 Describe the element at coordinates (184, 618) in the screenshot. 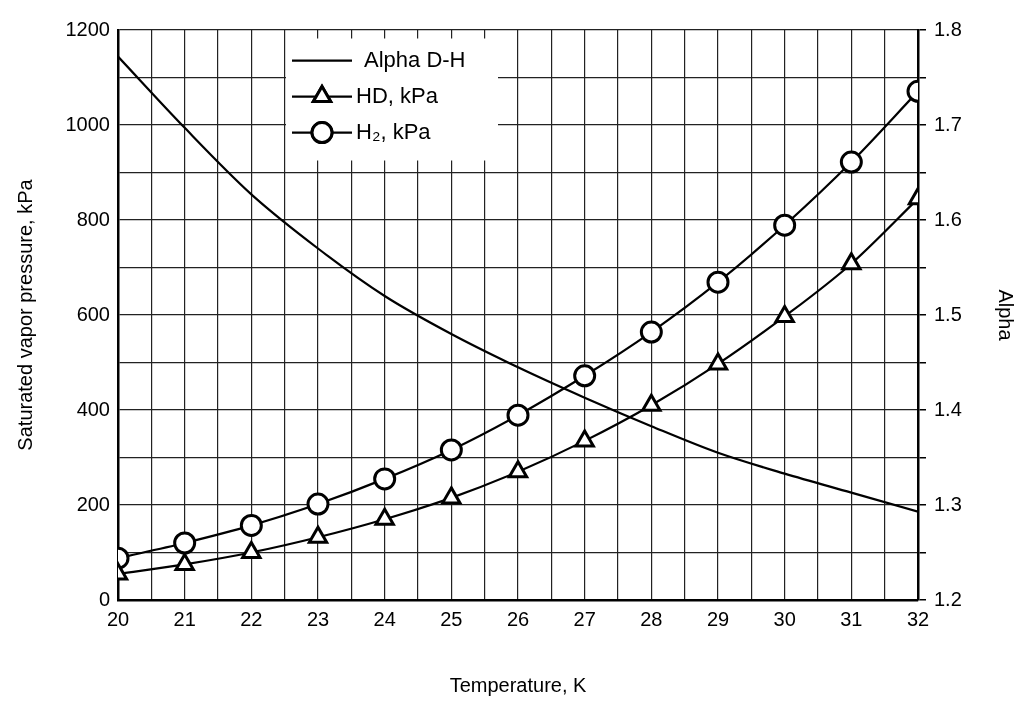

I see `x-tick-label: 21` at that location.